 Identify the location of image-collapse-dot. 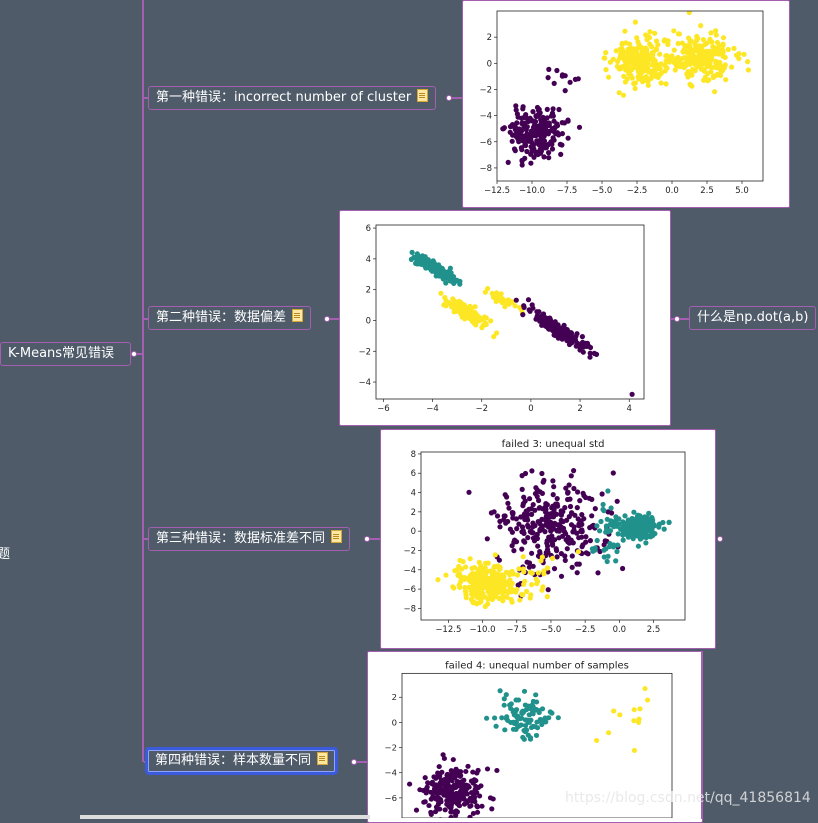
(720, 539).